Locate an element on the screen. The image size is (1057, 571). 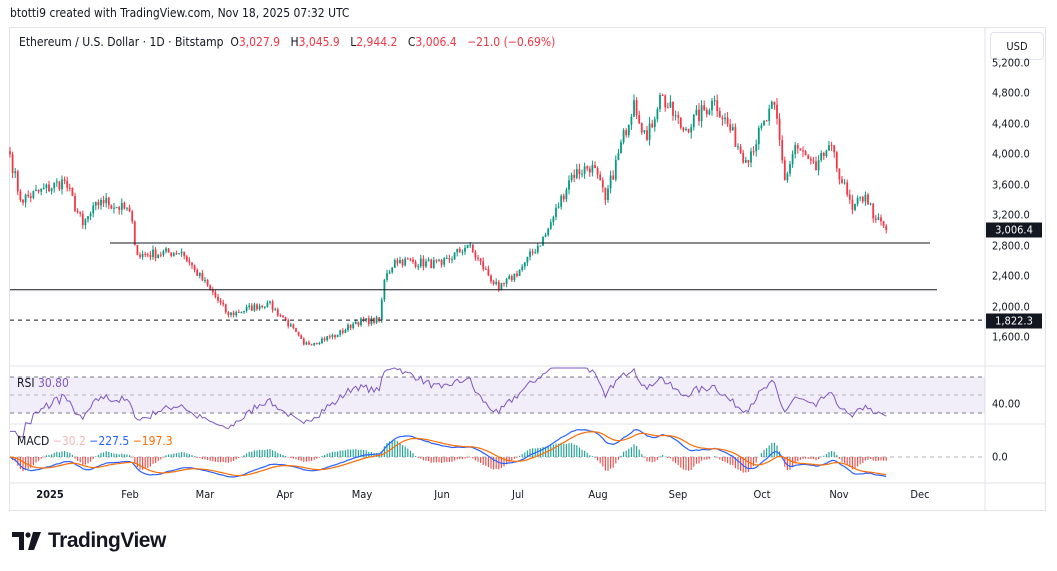
currency-button: USD is located at coordinates (1017, 46).